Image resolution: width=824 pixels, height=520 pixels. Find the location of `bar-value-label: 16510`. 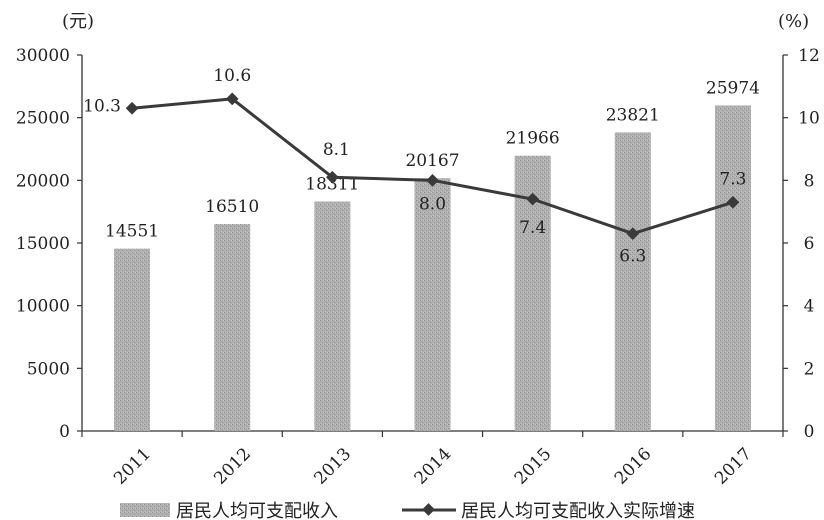

bar-value-label: 16510 is located at coordinates (232, 207).